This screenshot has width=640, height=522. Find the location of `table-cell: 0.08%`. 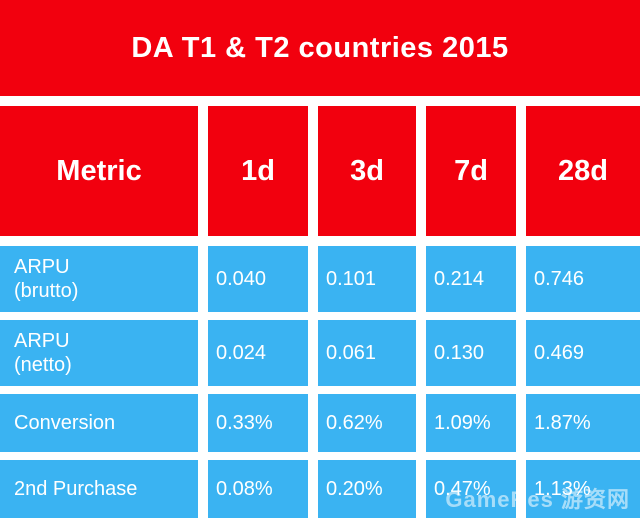

table-cell: 0.08% is located at coordinates (258, 489).